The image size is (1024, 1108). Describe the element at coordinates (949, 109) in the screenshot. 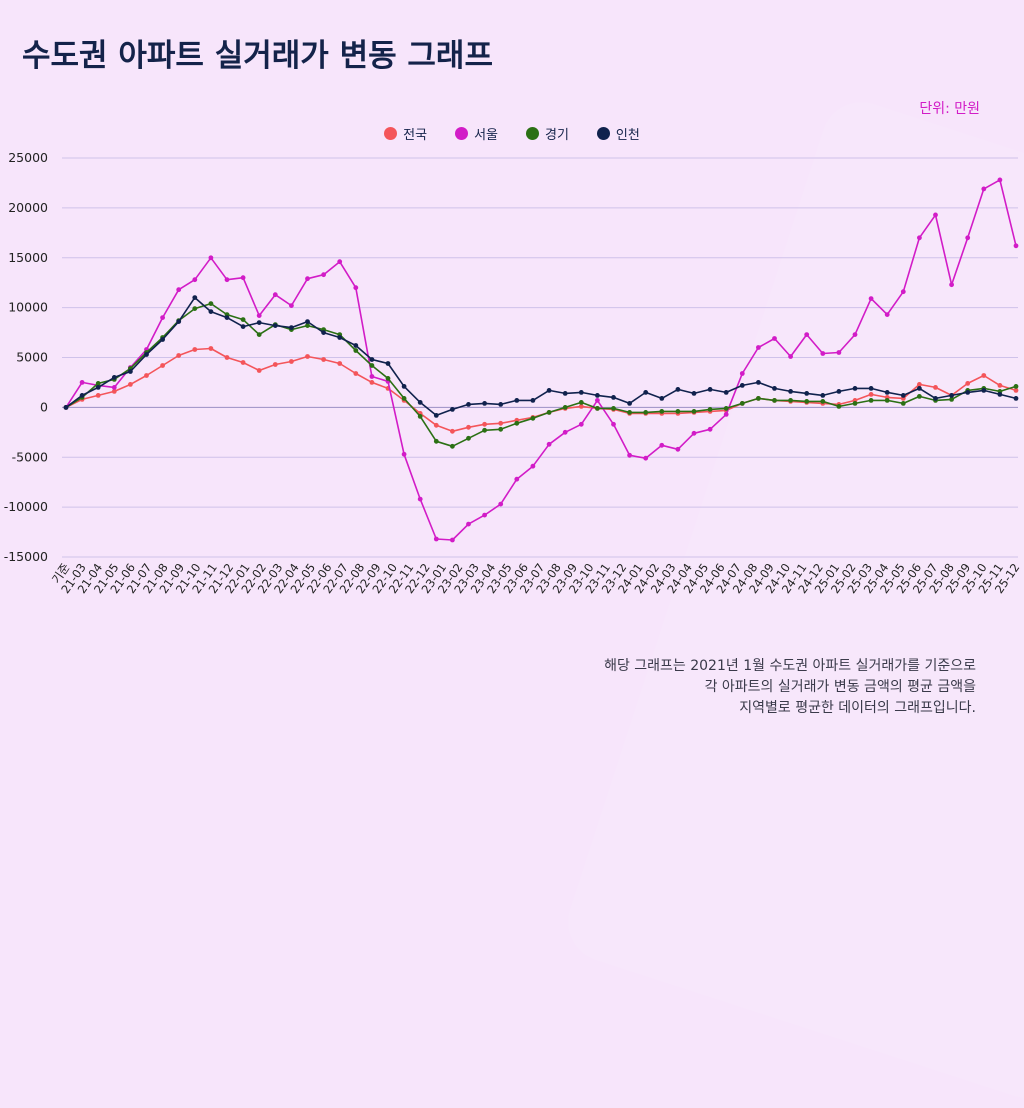

I see `unit-label: 단위: 만원` at that location.